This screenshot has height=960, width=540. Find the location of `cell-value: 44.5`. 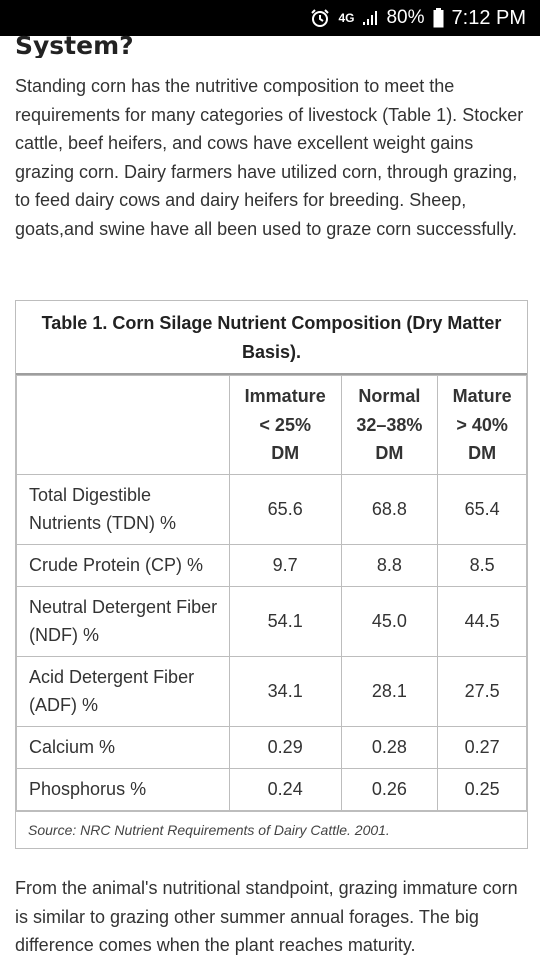

cell-value: 44.5 is located at coordinates (482, 621).